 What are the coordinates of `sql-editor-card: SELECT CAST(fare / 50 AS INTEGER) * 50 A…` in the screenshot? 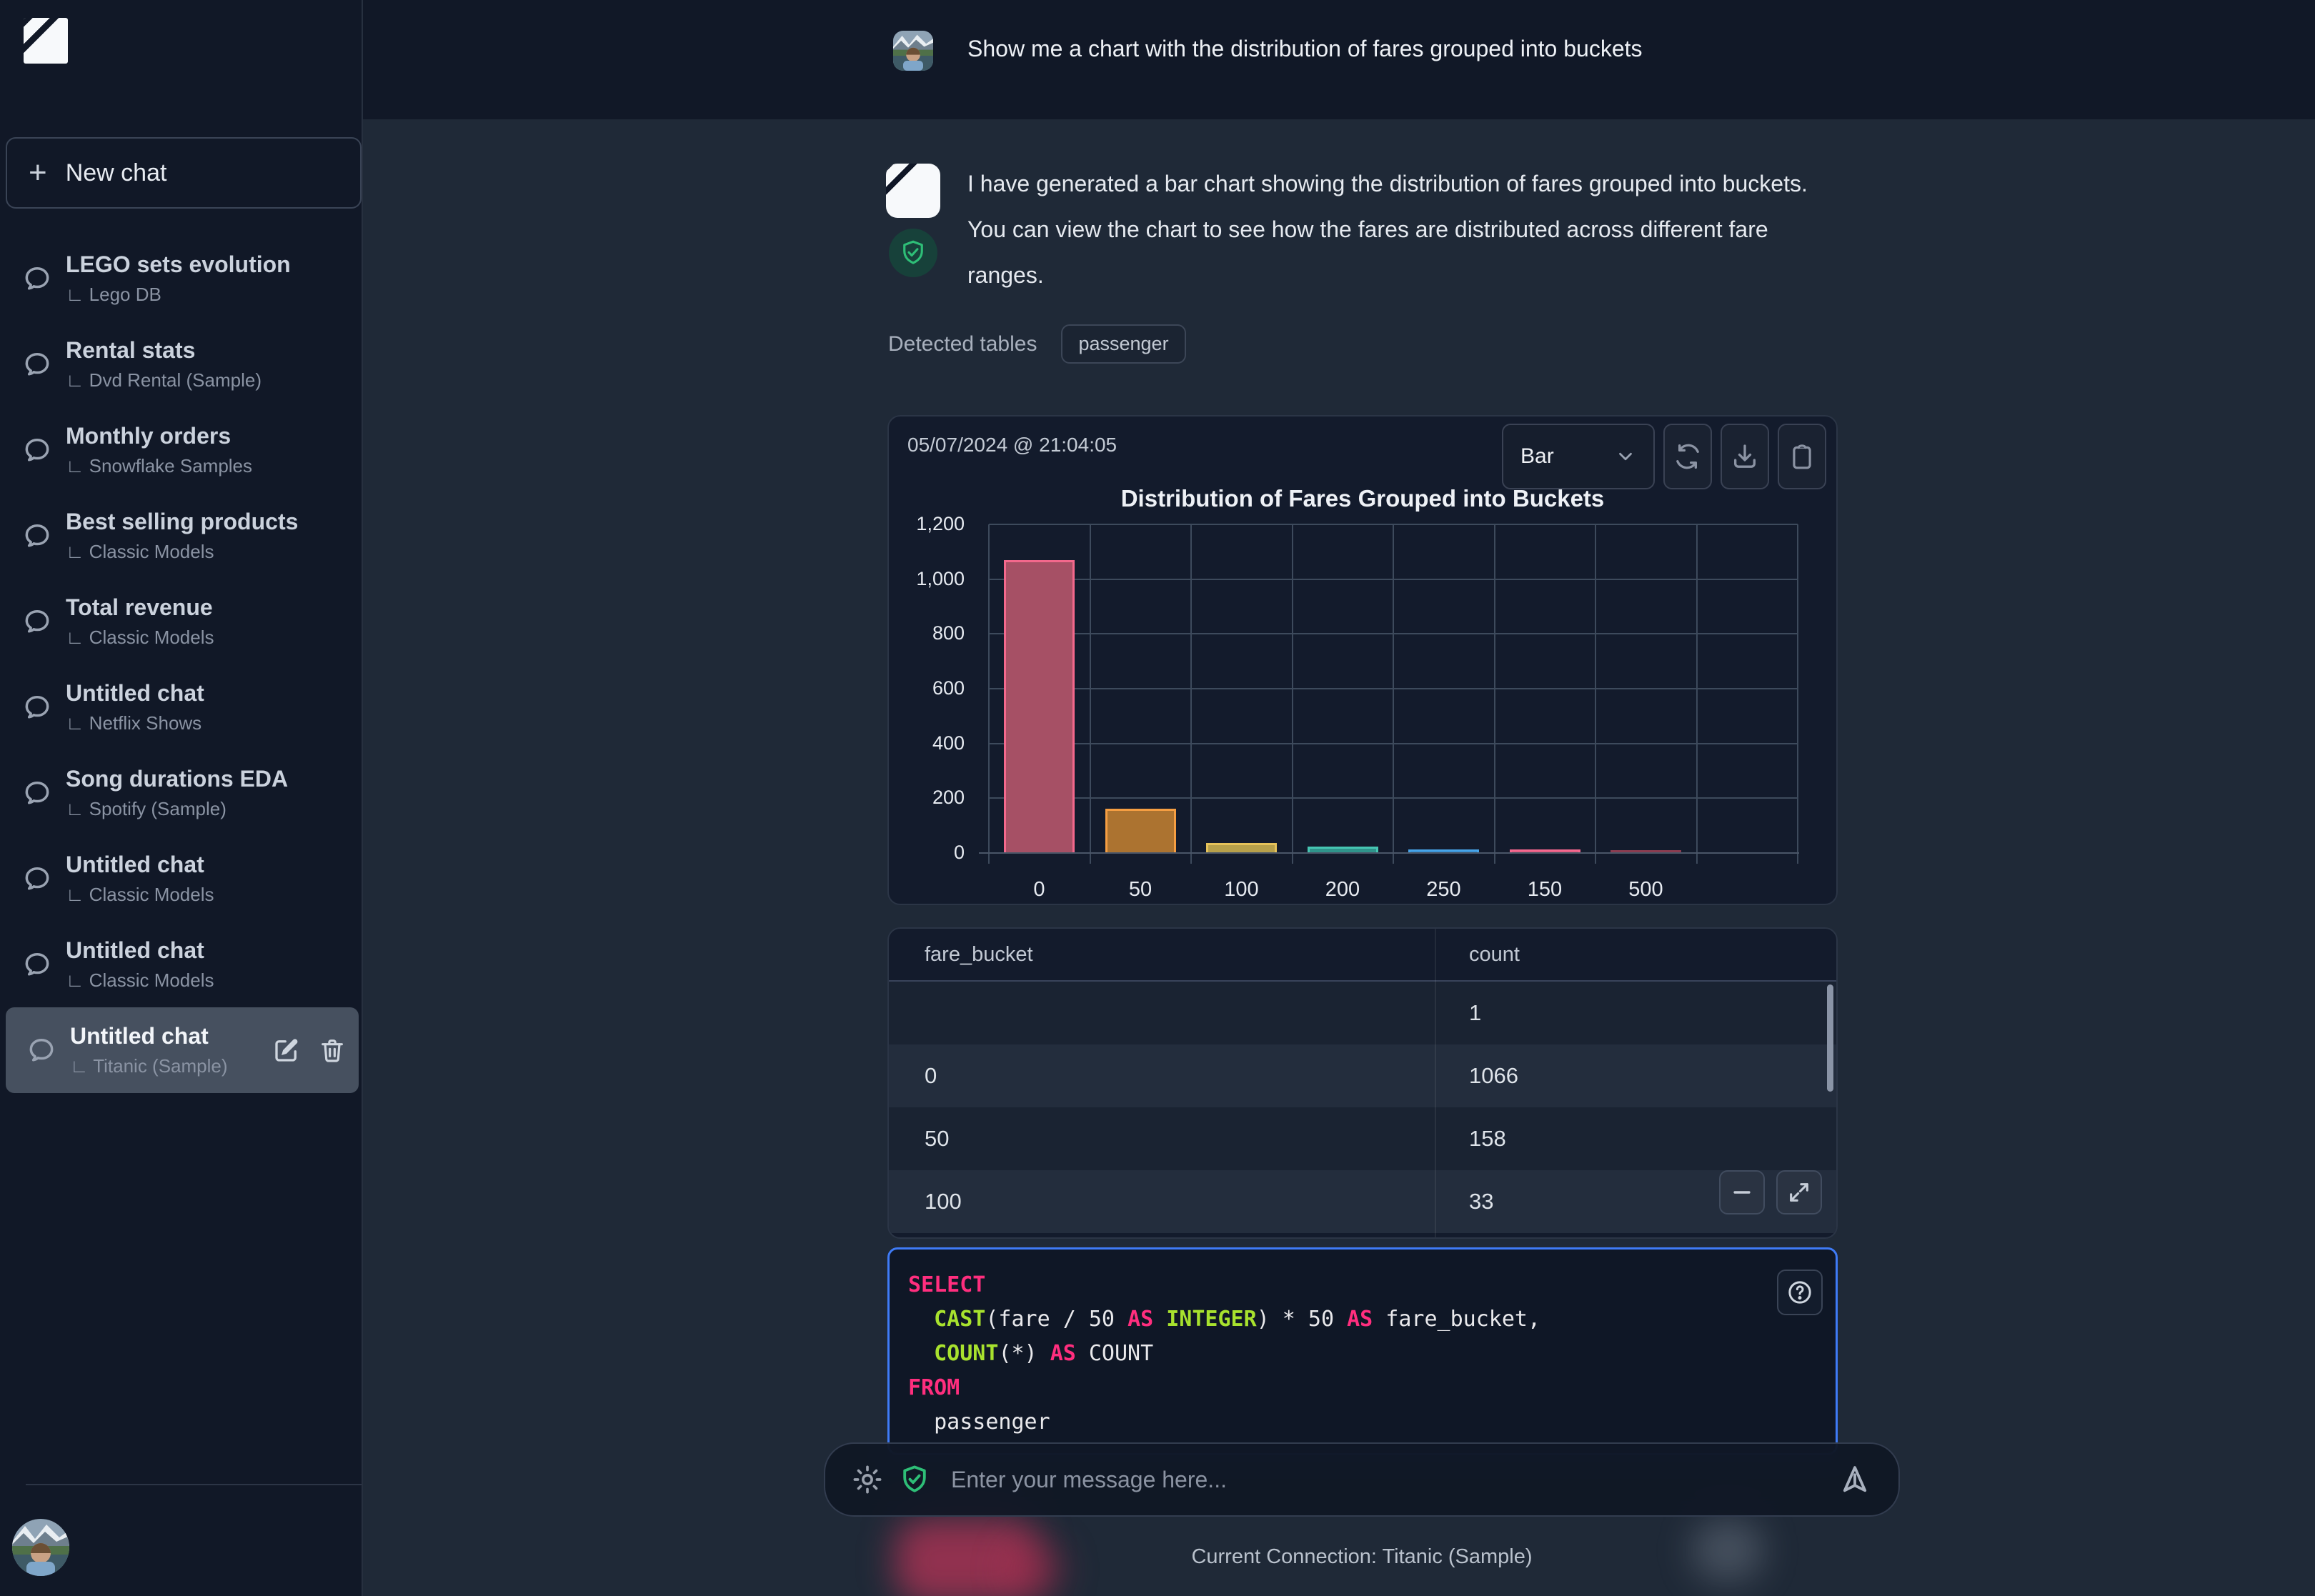 It's located at (1362, 1351).